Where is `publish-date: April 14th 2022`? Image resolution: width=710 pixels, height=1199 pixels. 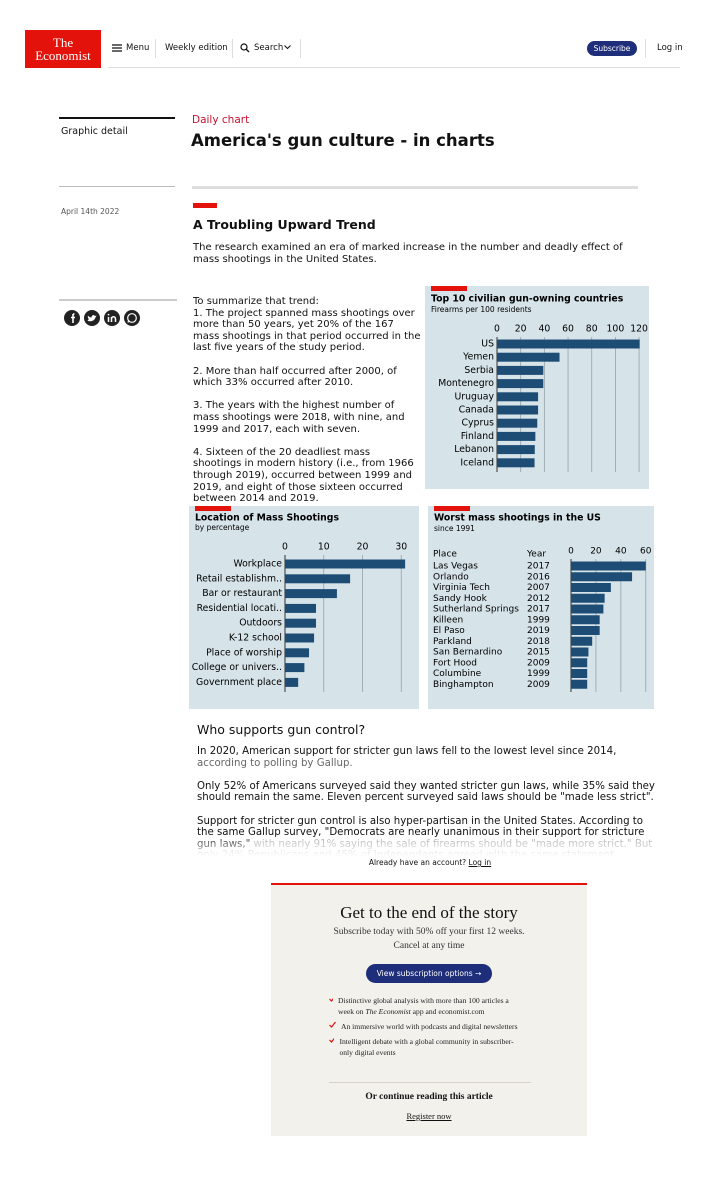 publish-date: April 14th 2022 is located at coordinates (90, 211).